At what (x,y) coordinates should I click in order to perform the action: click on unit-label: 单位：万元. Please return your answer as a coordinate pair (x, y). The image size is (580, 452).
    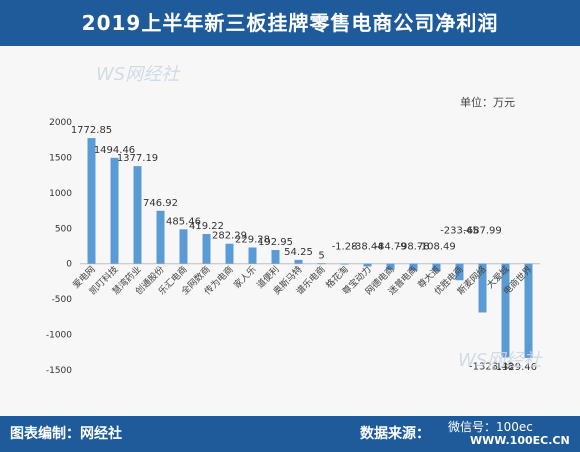
    Looking at the image, I should click on (487, 102).